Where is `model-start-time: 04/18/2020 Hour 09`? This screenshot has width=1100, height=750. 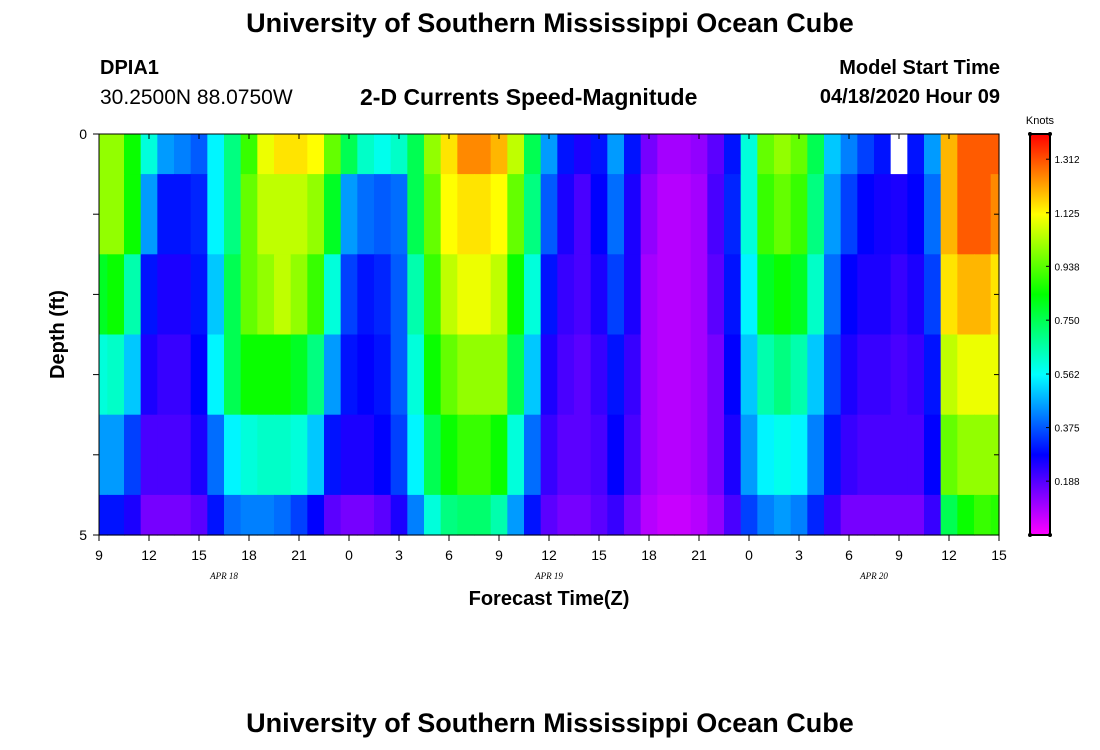 model-start-time: 04/18/2020 Hour 09 is located at coordinates (909, 97).